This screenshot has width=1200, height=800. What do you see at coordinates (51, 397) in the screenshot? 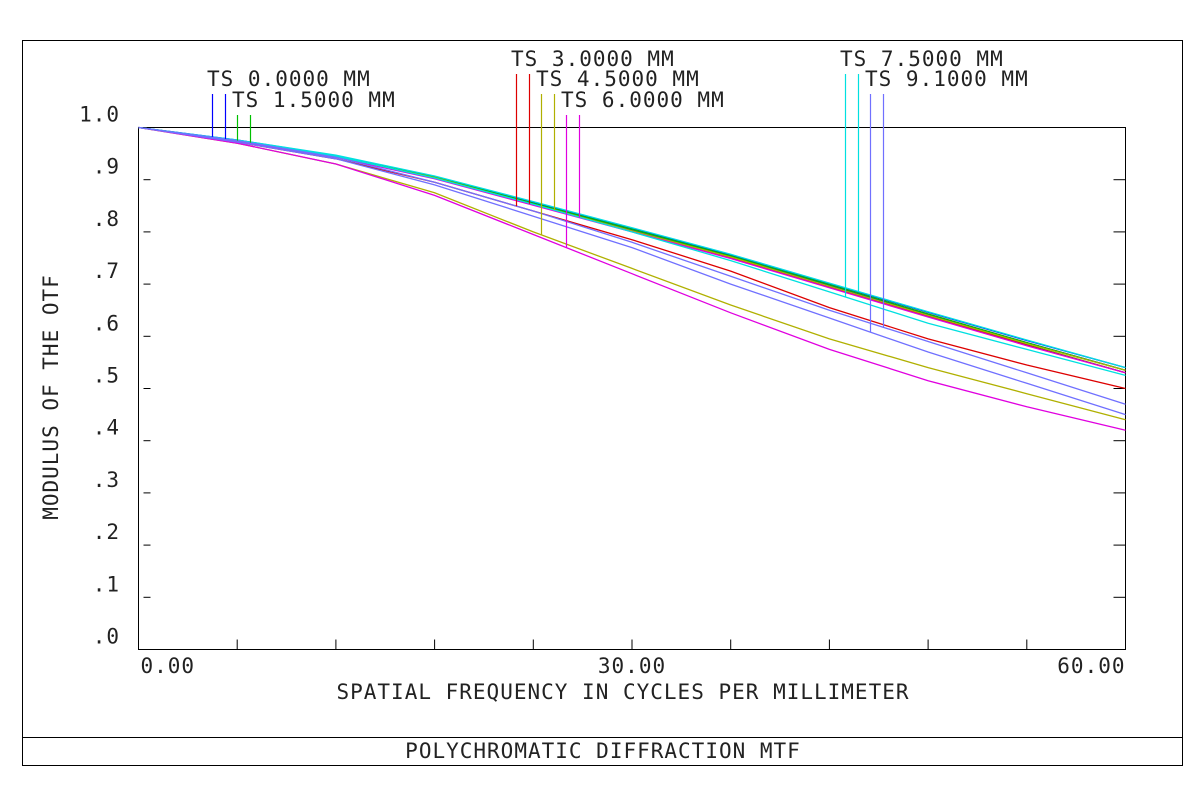
I see `y-axis-label: MODULUS OF THE OTF` at bounding box center [51, 397].